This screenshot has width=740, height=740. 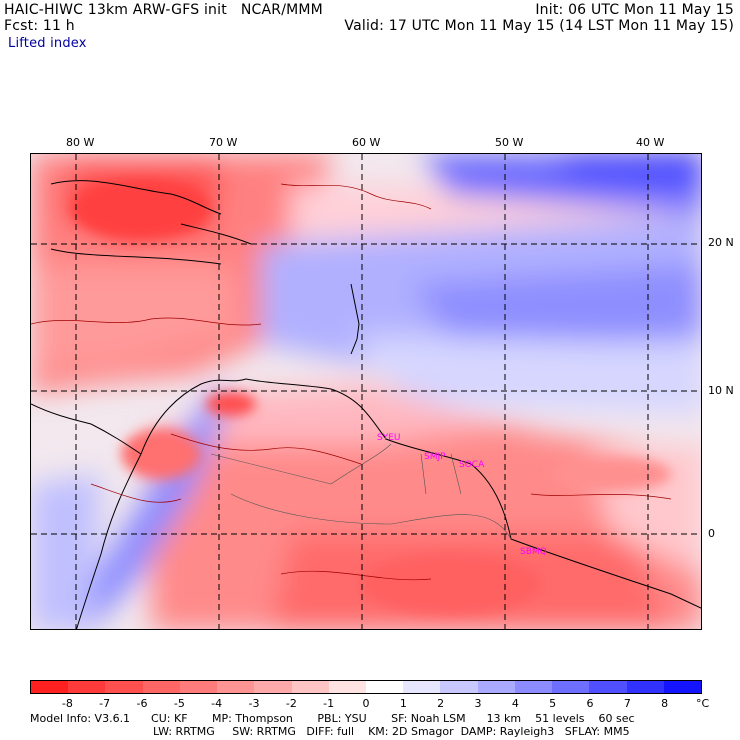 What do you see at coordinates (179, 703) in the screenshot?
I see `colorbar-tick-label: -5` at bounding box center [179, 703].